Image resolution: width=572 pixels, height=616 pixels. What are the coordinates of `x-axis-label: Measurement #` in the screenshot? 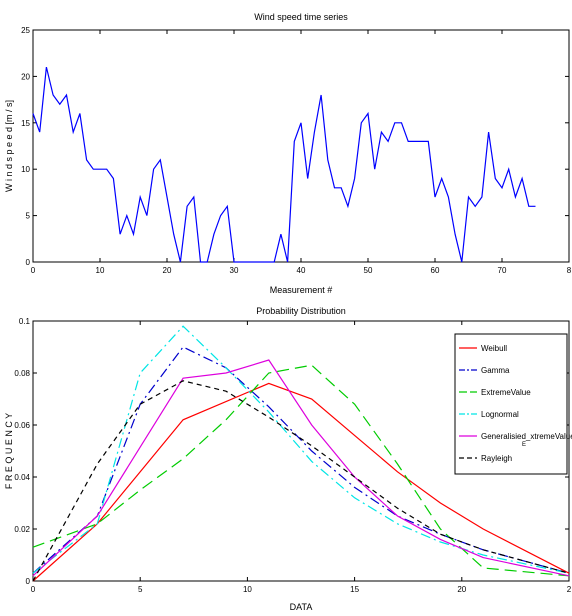 It's located at (301, 290).